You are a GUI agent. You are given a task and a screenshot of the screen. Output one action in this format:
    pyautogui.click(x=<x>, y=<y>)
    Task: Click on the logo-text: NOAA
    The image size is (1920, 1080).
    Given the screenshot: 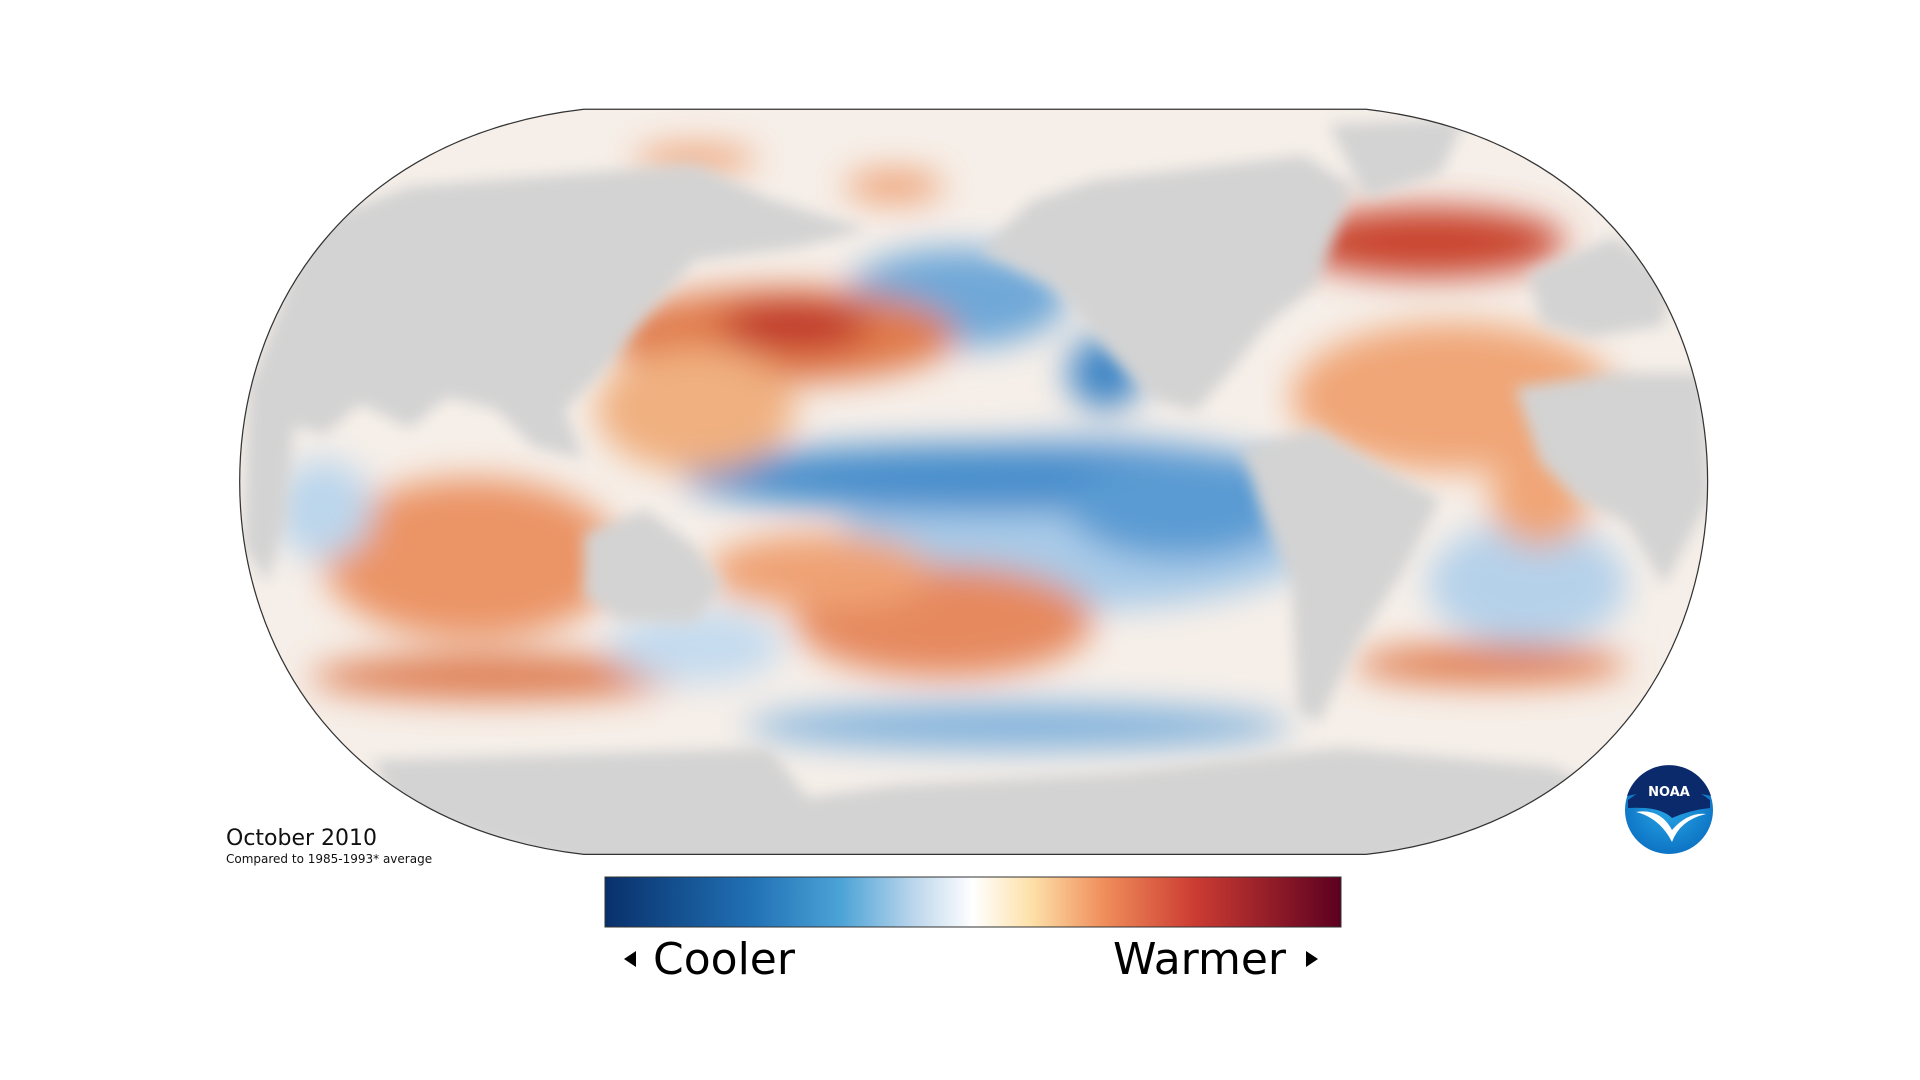 What is the action you would take?
    pyautogui.click(x=1669, y=792)
    